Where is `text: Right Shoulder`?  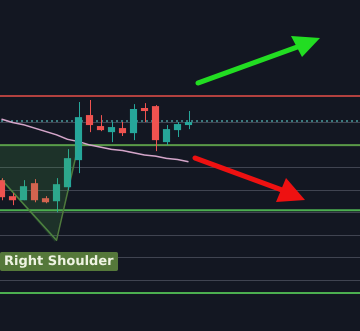
text: Right Shoulder is located at coordinates (59, 261).